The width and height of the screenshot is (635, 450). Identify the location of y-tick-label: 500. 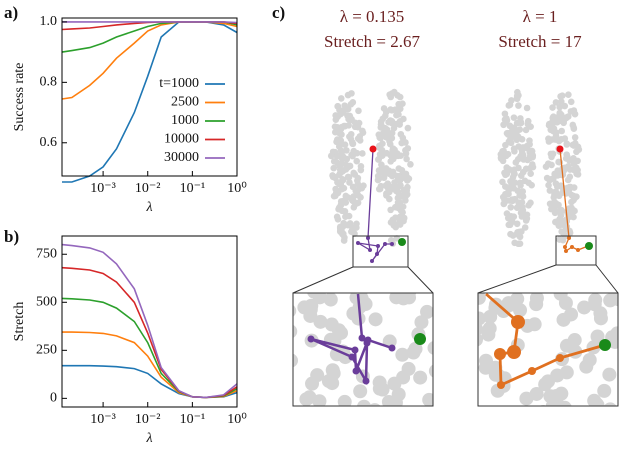
(46, 302).